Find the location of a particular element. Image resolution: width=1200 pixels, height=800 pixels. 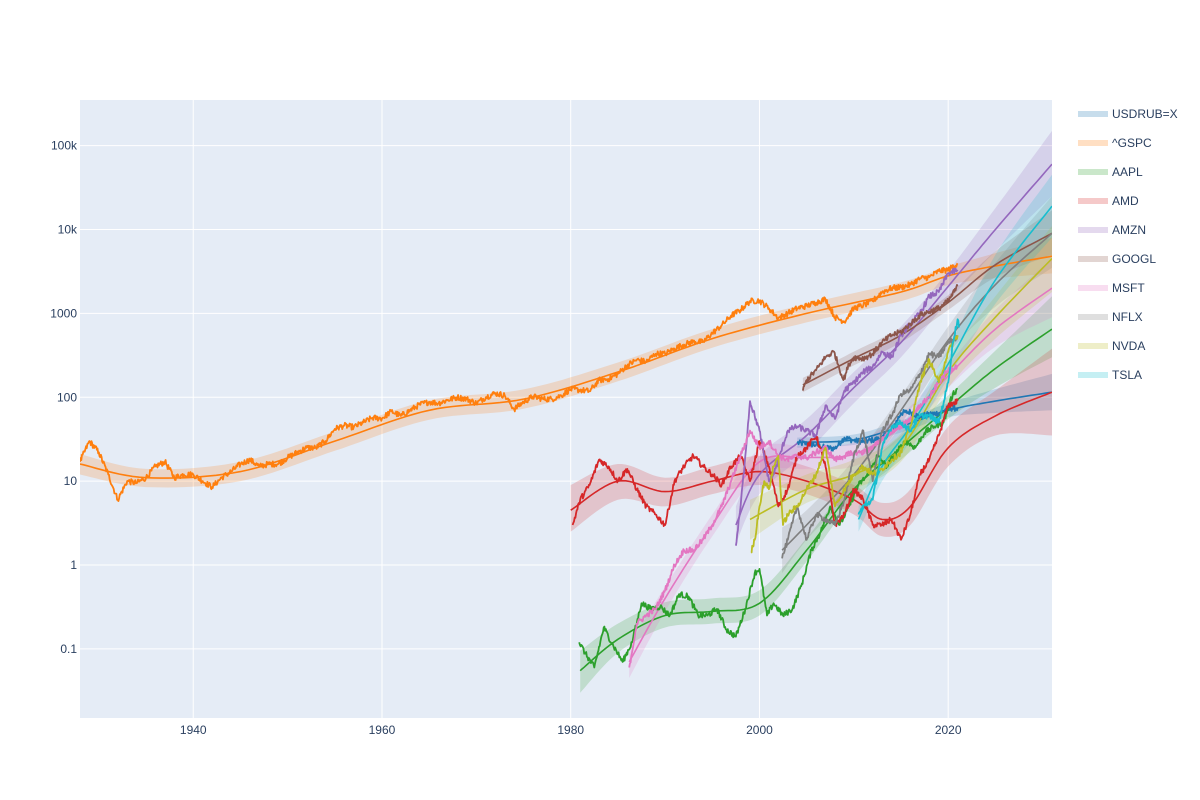

legend-label: GOOGL is located at coordinates (1134, 259).